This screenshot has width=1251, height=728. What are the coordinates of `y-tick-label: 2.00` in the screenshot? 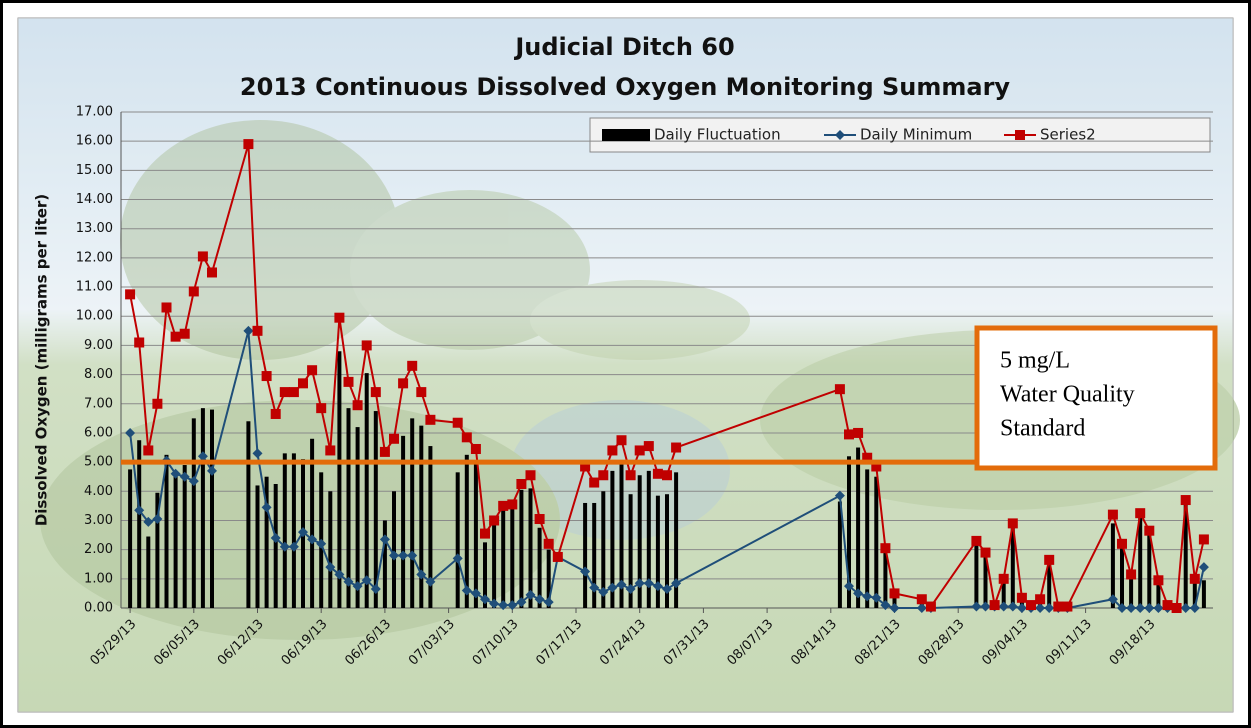 It's located at (98, 549).